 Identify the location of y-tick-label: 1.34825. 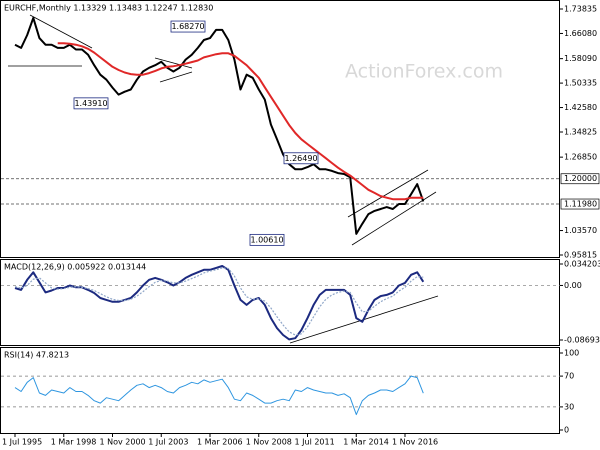
(580, 132).